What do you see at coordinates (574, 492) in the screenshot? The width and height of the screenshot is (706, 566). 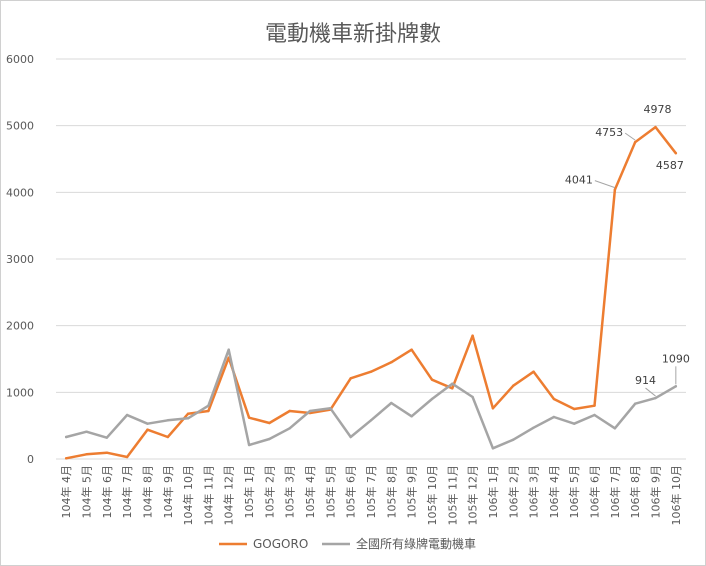 I see `x-tick-label: 106年 5月` at bounding box center [574, 492].